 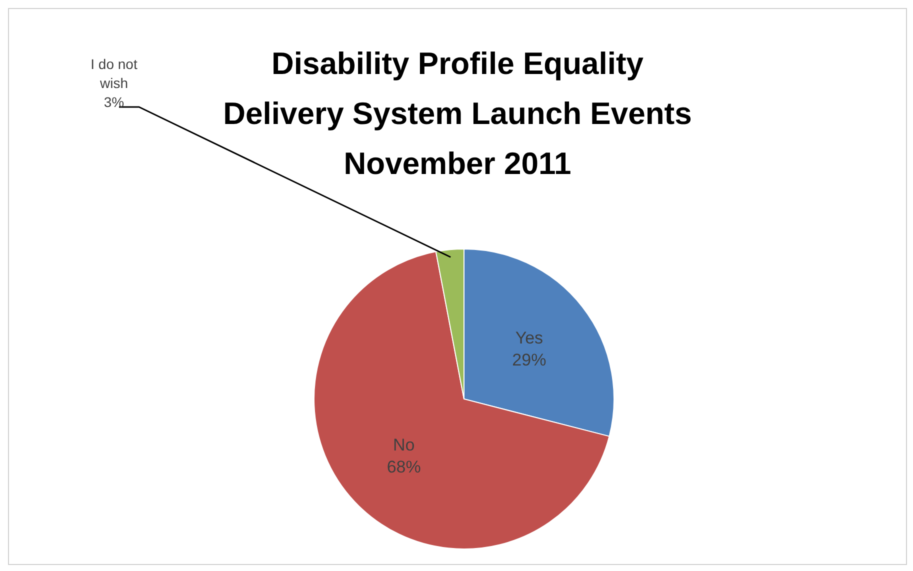 What do you see at coordinates (114, 102) in the screenshot?
I see `data-label: 3%` at bounding box center [114, 102].